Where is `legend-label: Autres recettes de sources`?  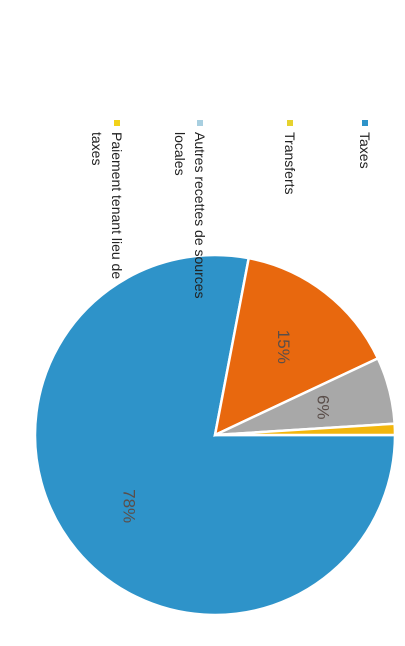
legend-label: Autres recettes de sources is located at coordinates (200, 215).